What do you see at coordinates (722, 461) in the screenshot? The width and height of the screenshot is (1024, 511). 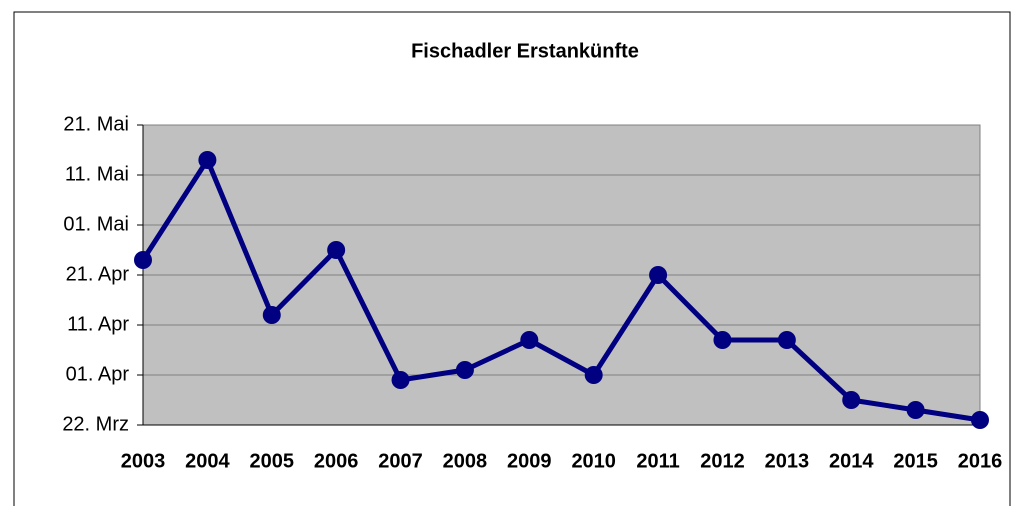 I see `x-tick-label: 2012` at bounding box center [722, 461].